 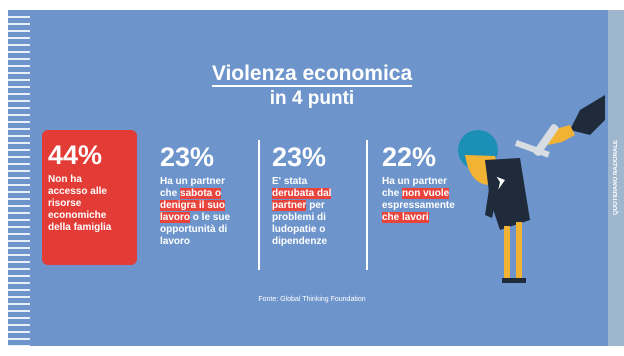 What do you see at coordinates (301, 230) in the screenshot?
I see `stat-line: ludopatie o` at bounding box center [301, 230].